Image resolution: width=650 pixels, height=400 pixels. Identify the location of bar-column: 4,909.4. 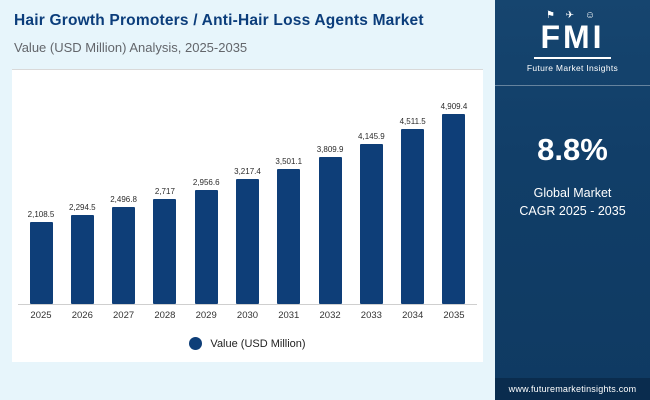
(454, 203).